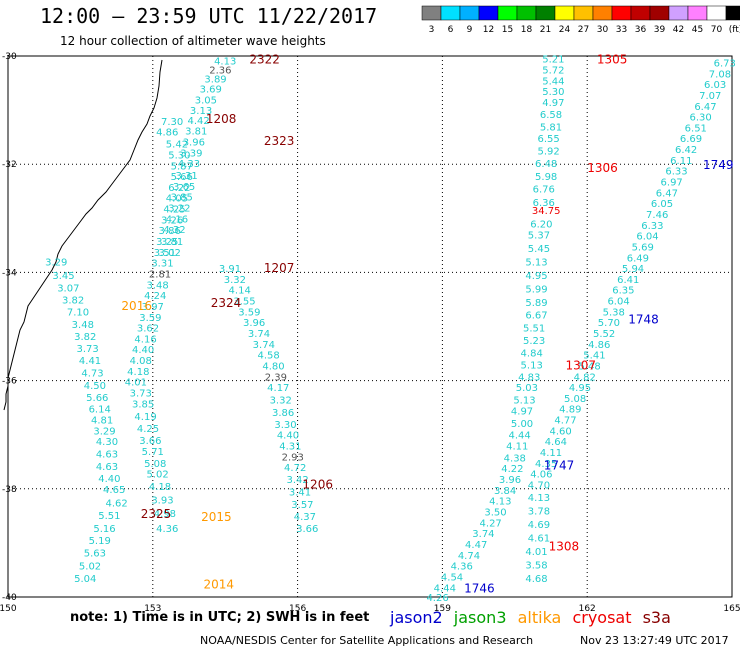  What do you see at coordinates (720, 74) in the screenshot?
I see `wave-height-label: 7.08` at bounding box center [720, 74].